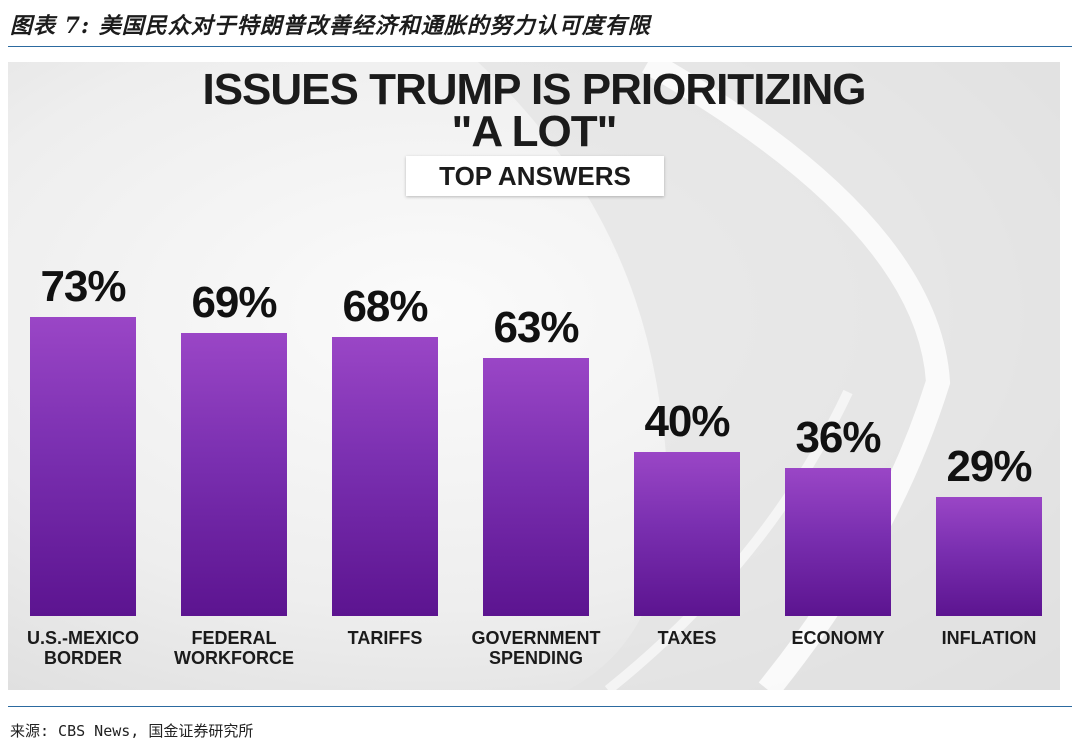  Describe the element at coordinates (989, 638) in the screenshot. I see `category-label: INFLATION` at that location.